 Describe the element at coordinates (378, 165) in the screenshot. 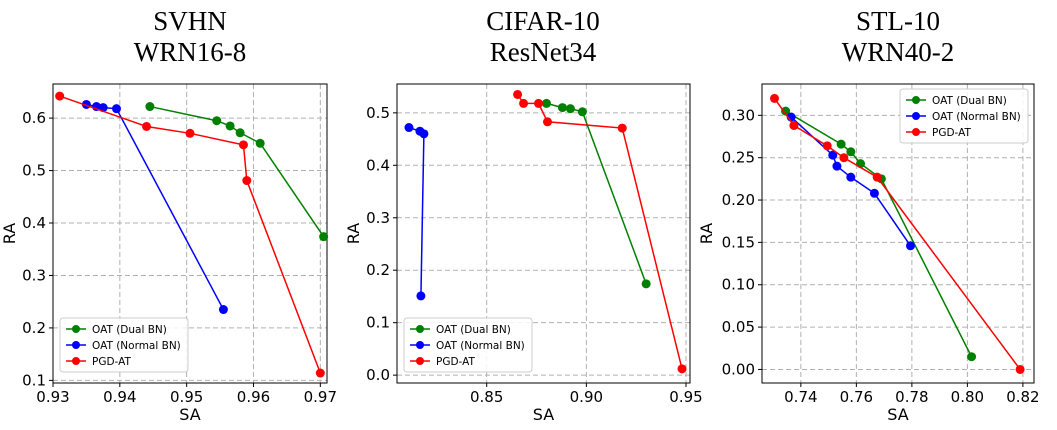

I see `y-tick-label: 0.4` at that location.